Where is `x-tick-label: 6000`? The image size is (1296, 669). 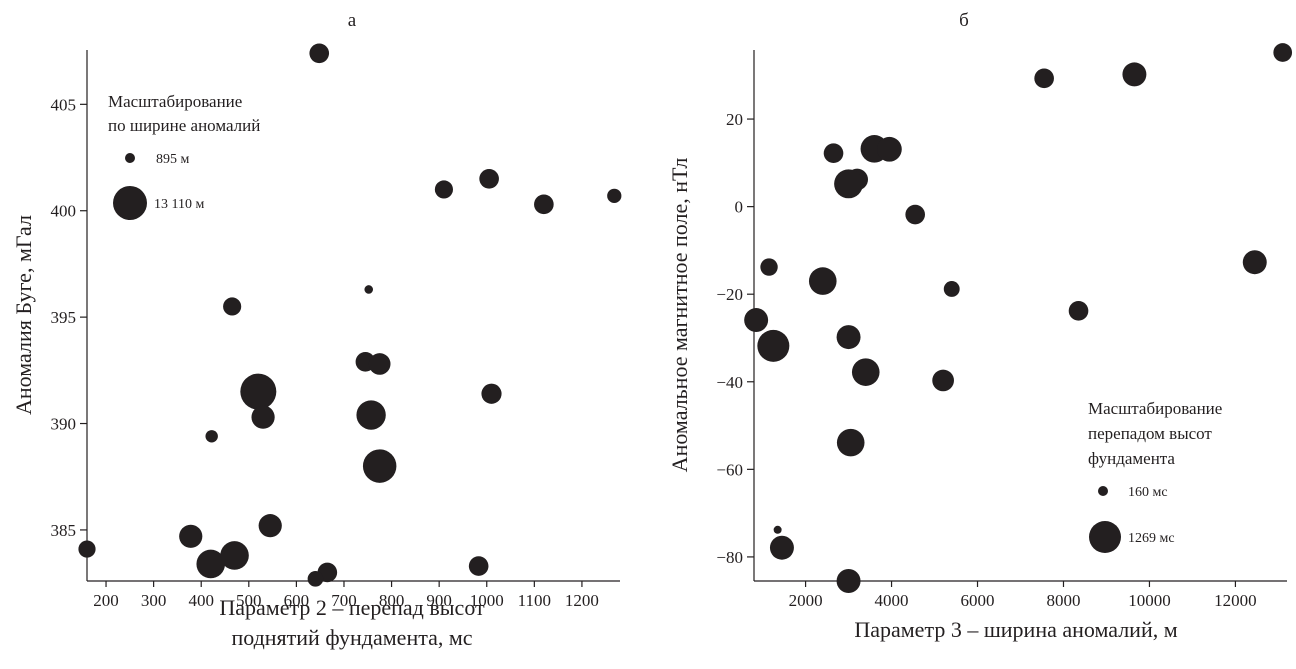
x-tick-label: 6000 is located at coordinates (978, 600).